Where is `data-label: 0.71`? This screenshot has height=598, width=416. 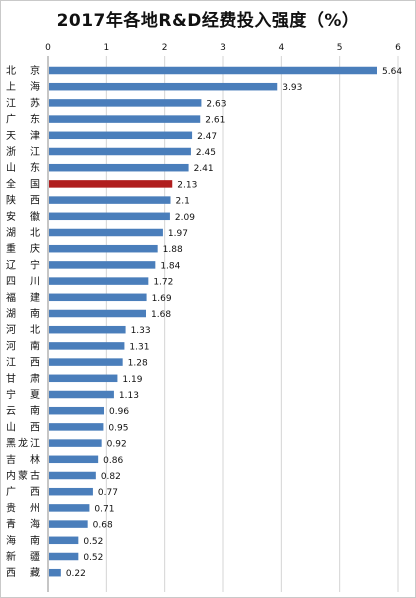 data-label: 0.71 is located at coordinates (104, 509).